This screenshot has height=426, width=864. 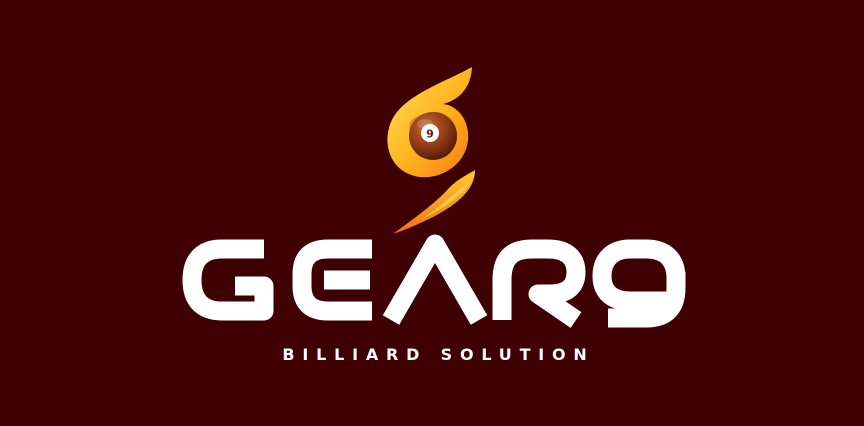 I want to click on flame-billiard-ball-icon: 9, so click(x=431, y=150).